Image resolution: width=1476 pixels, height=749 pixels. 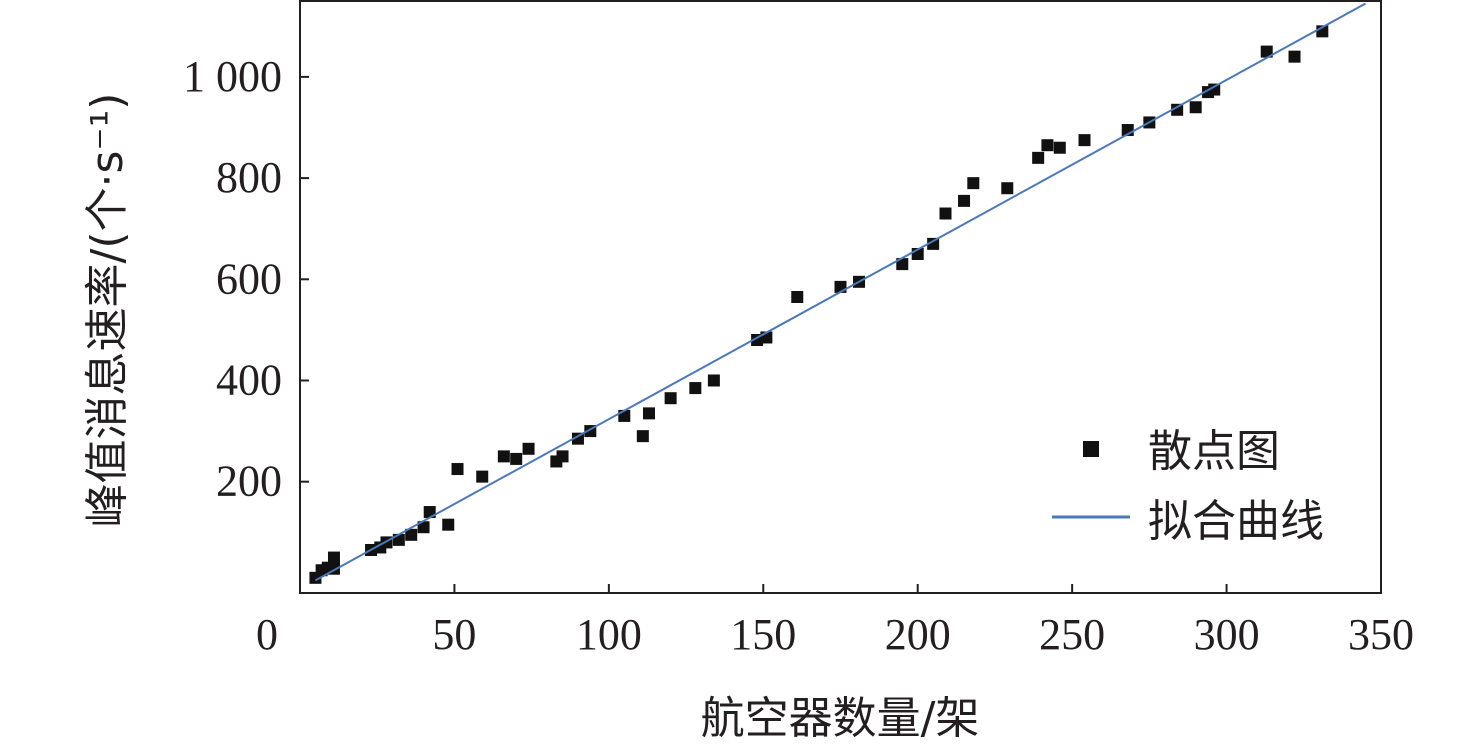 I want to click on x-tick-label: 50, so click(x=454, y=634).